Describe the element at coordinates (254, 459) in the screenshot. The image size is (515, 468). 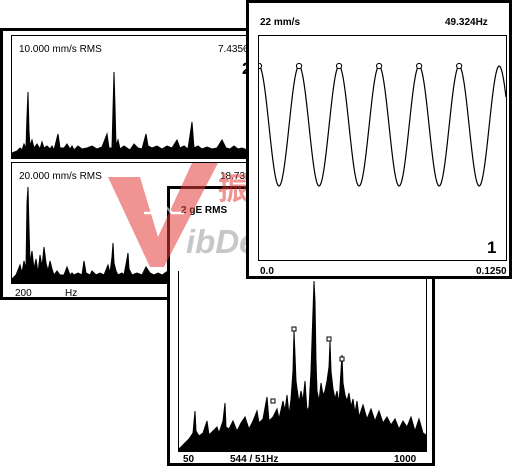
I see `envelope-readout: 544 / 51Hz` at that location.